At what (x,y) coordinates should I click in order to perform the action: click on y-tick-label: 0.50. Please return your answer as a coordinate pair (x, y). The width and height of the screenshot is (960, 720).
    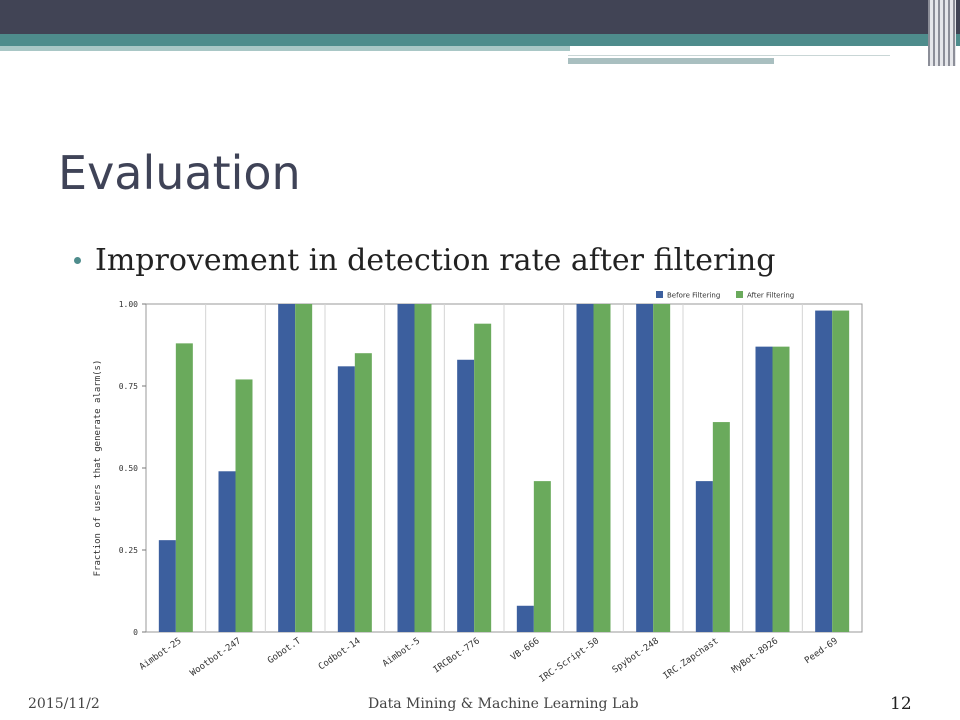
    Looking at the image, I should click on (128, 468).